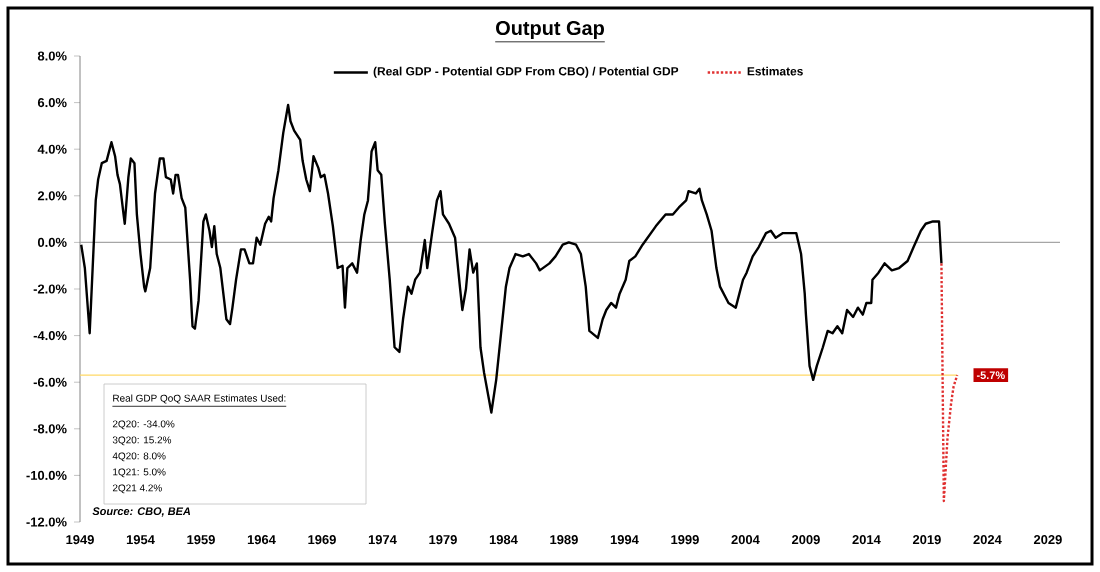  What do you see at coordinates (550, 30) in the screenshot?
I see `chart-title: Output Gap` at bounding box center [550, 30].